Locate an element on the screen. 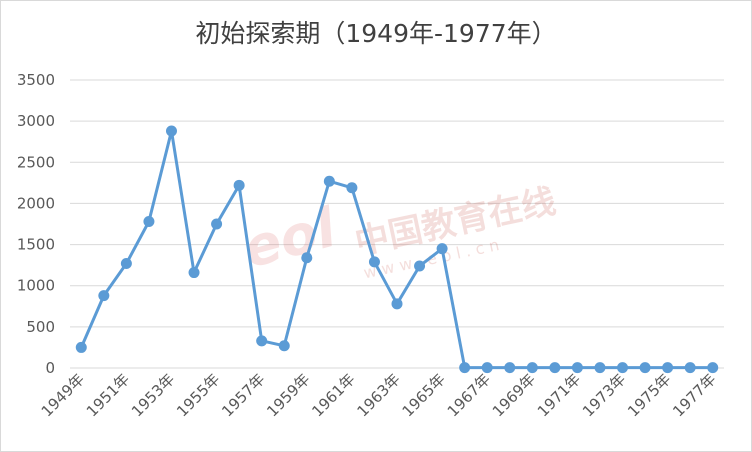  x-tick-label: 1971年 is located at coordinates (559, 395).